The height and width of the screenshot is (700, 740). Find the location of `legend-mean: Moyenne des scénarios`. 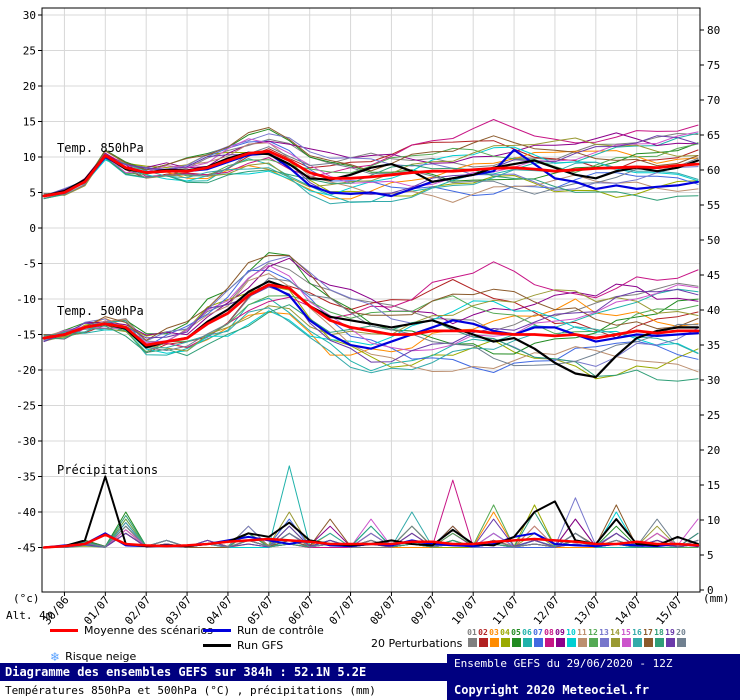

legend-mean: Moyenne des scénarios is located at coordinates (131, 630).